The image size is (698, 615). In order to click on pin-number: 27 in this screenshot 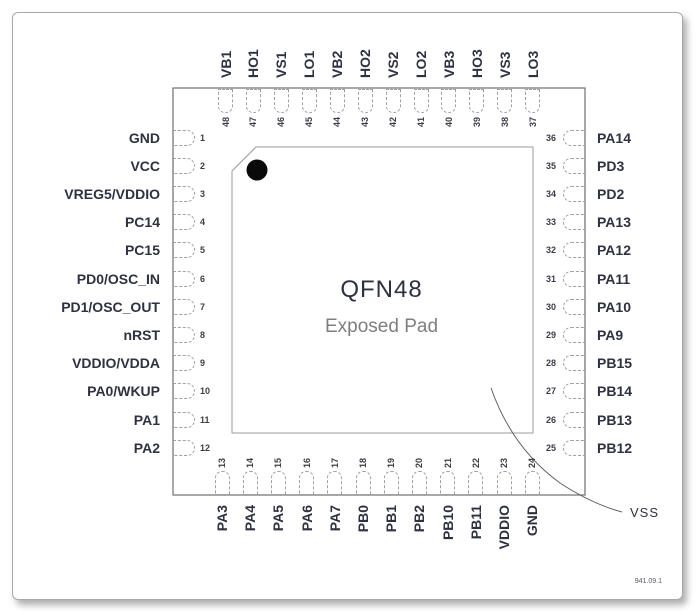, I will do `click(550, 391)`.